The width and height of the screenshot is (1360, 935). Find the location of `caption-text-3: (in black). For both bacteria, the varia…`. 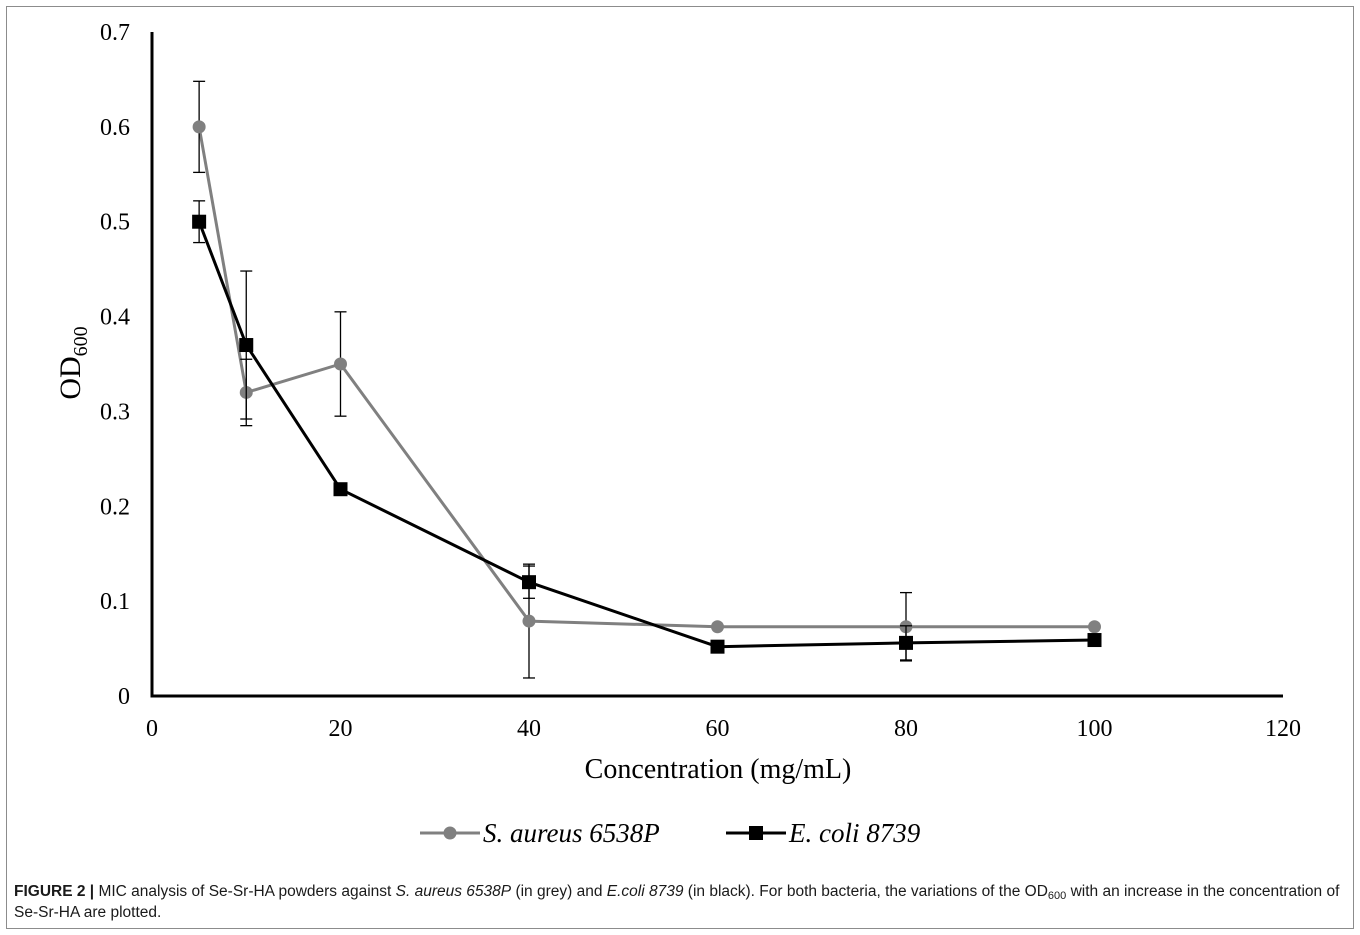

caption-text-3: (in black). For both bacteria, the varia… is located at coordinates (865, 891).